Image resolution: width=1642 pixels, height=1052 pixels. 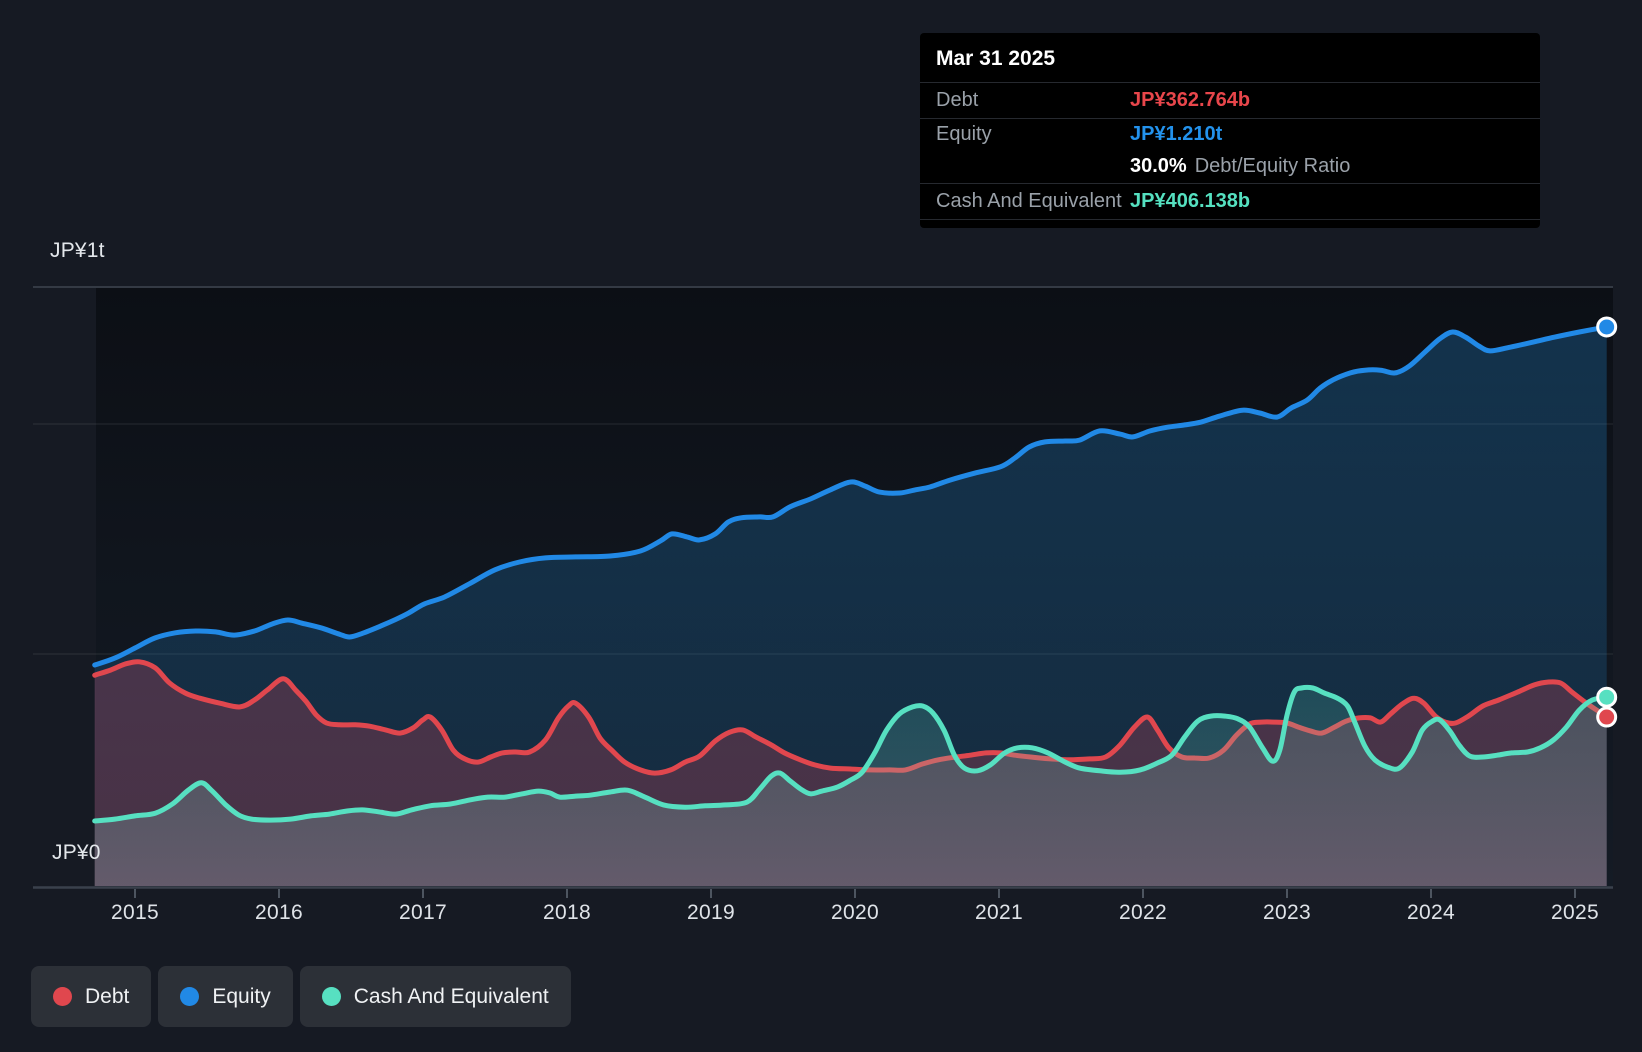 I want to click on tooltip-row-equity: Equity JP¥1.210t, so click(x=1230, y=133).